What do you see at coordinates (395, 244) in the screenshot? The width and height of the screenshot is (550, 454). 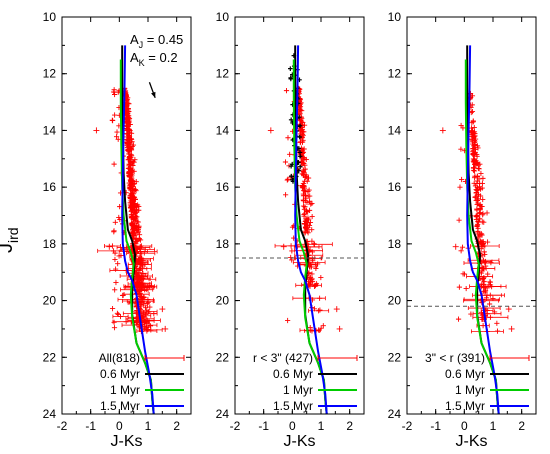 I see `y-tick-label: 18` at bounding box center [395, 244].